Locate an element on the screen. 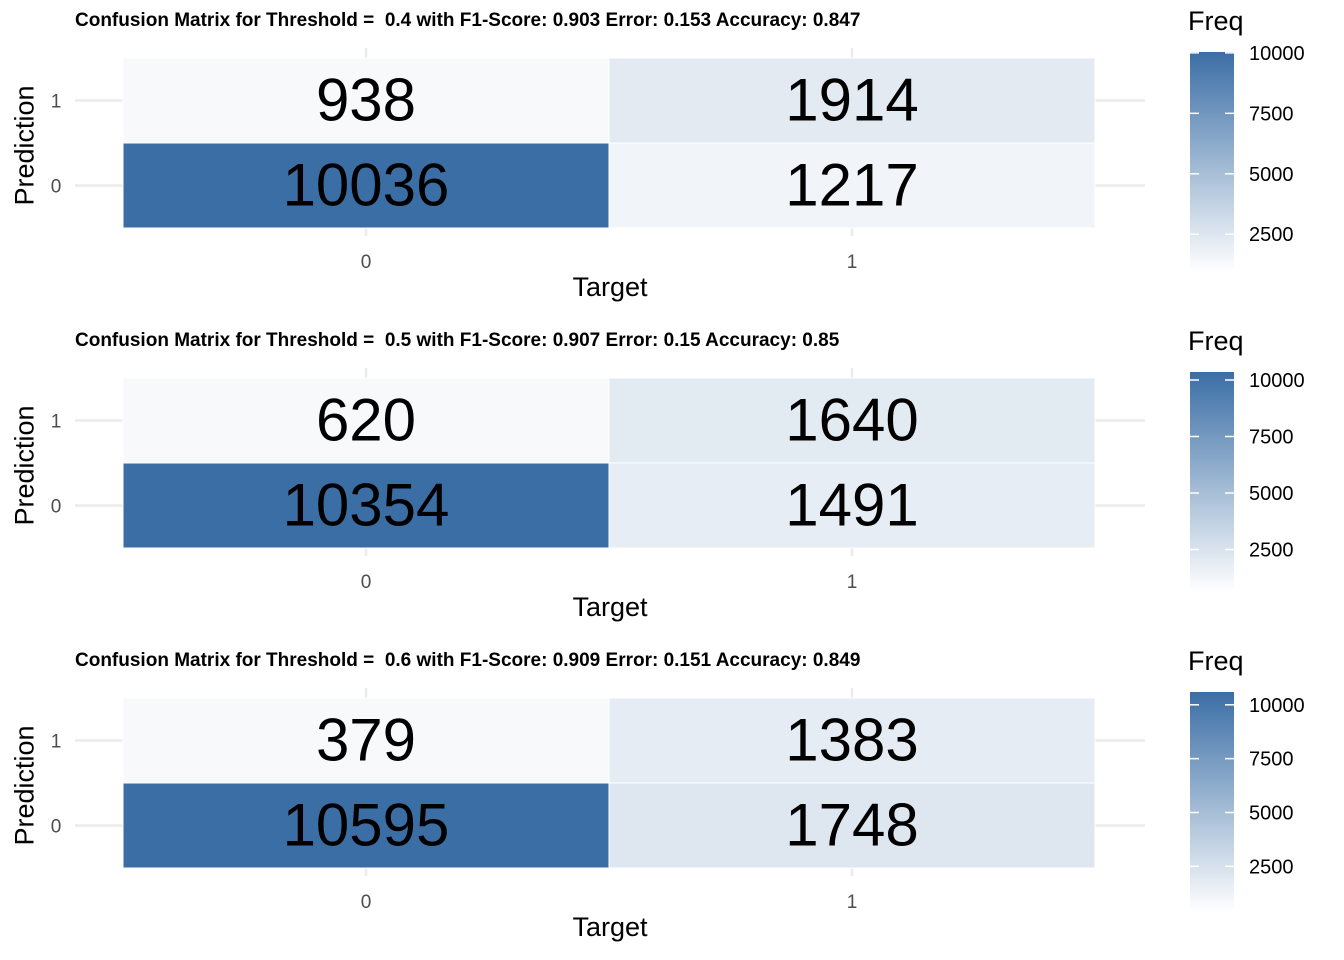 This screenshot has height=960, width=1344. cell-value-label: 10595 is located at coordinates (366, 825).